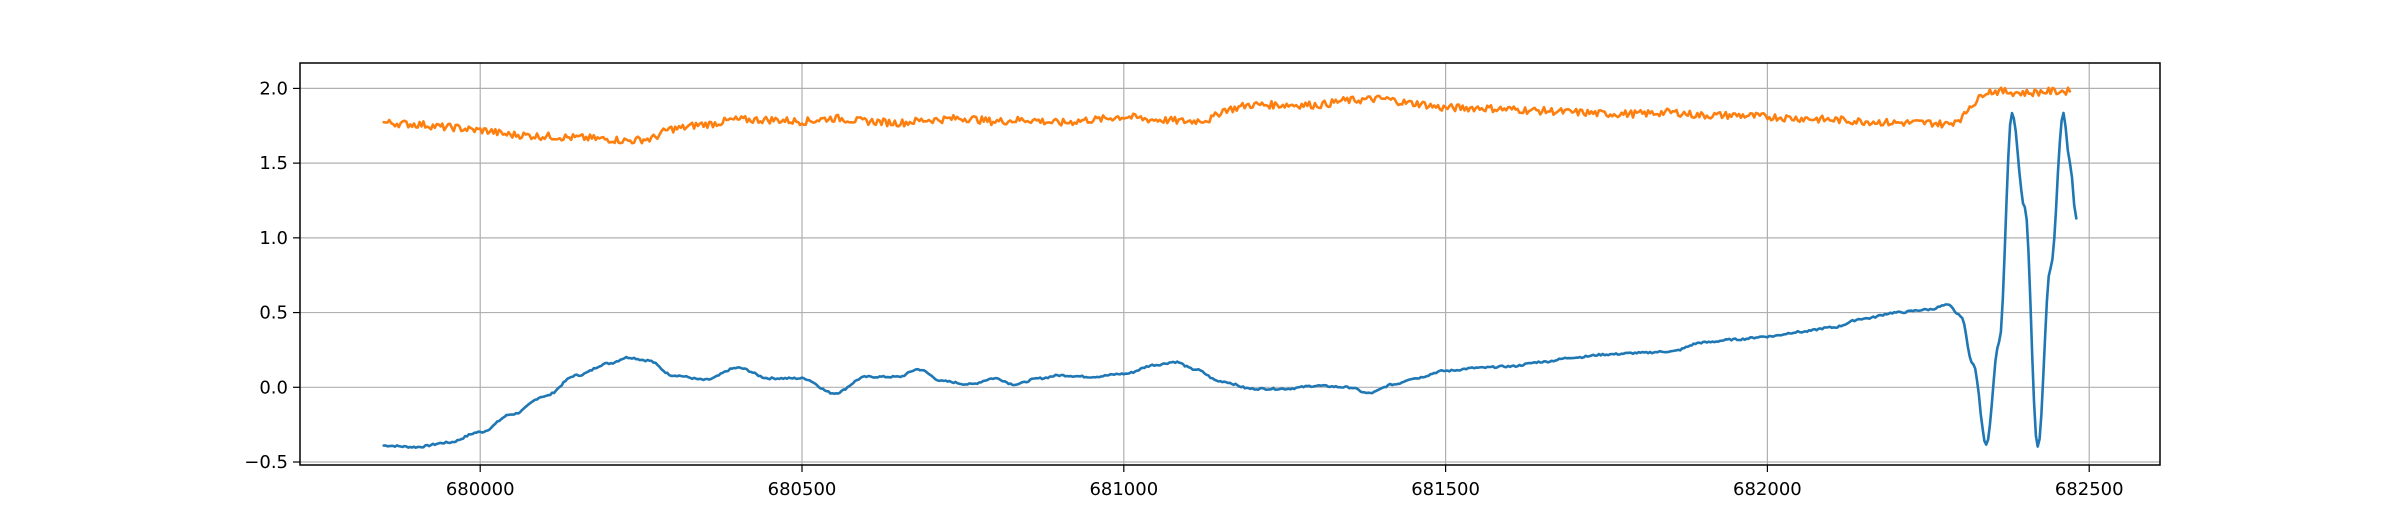 This screenshot has height=525, width=2400. Describe the element at coordinates (273, 313) in the screenshot. I see `y-tick-label: 0.5` at that location.